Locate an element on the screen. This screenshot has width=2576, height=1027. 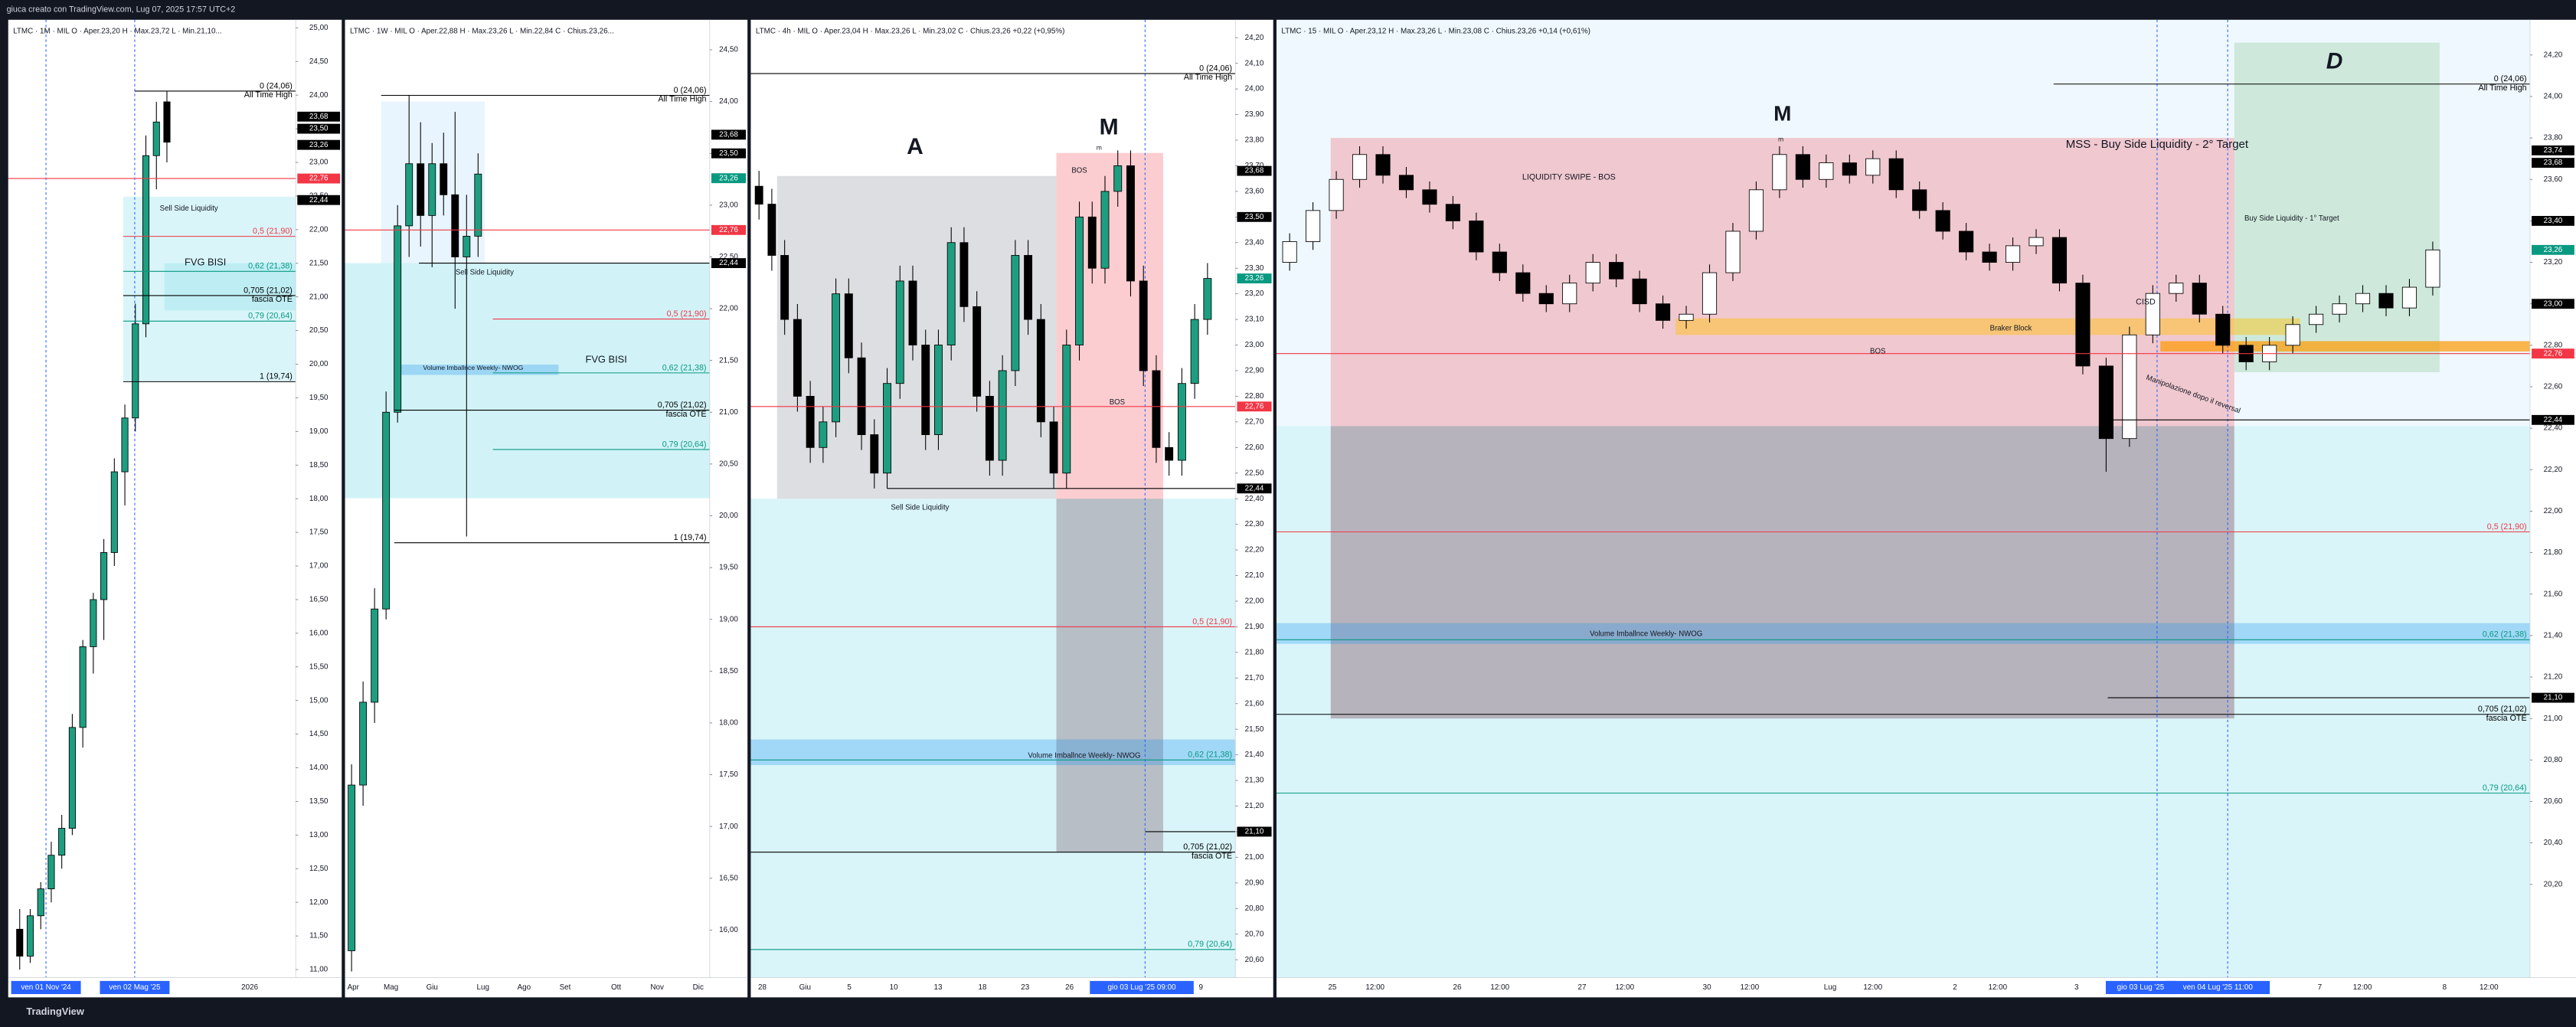
annotation: Volume Imballnce Weekly- NWOG is located at coordinates (473, 367).